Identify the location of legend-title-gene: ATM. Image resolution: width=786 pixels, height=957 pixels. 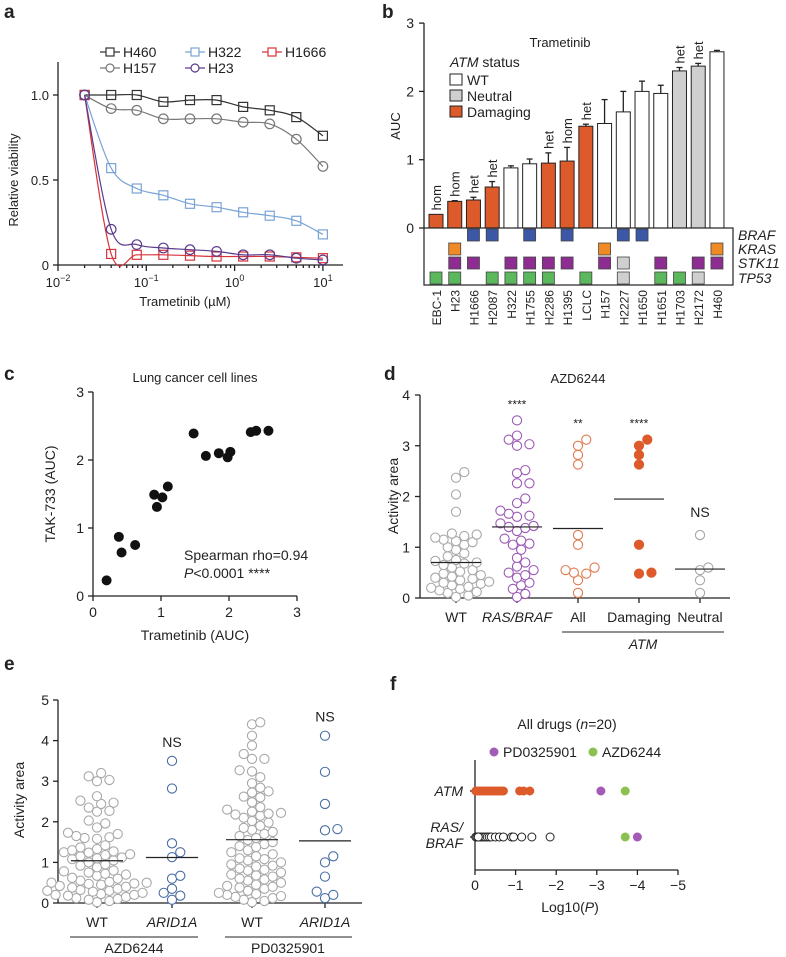
(464, 62).